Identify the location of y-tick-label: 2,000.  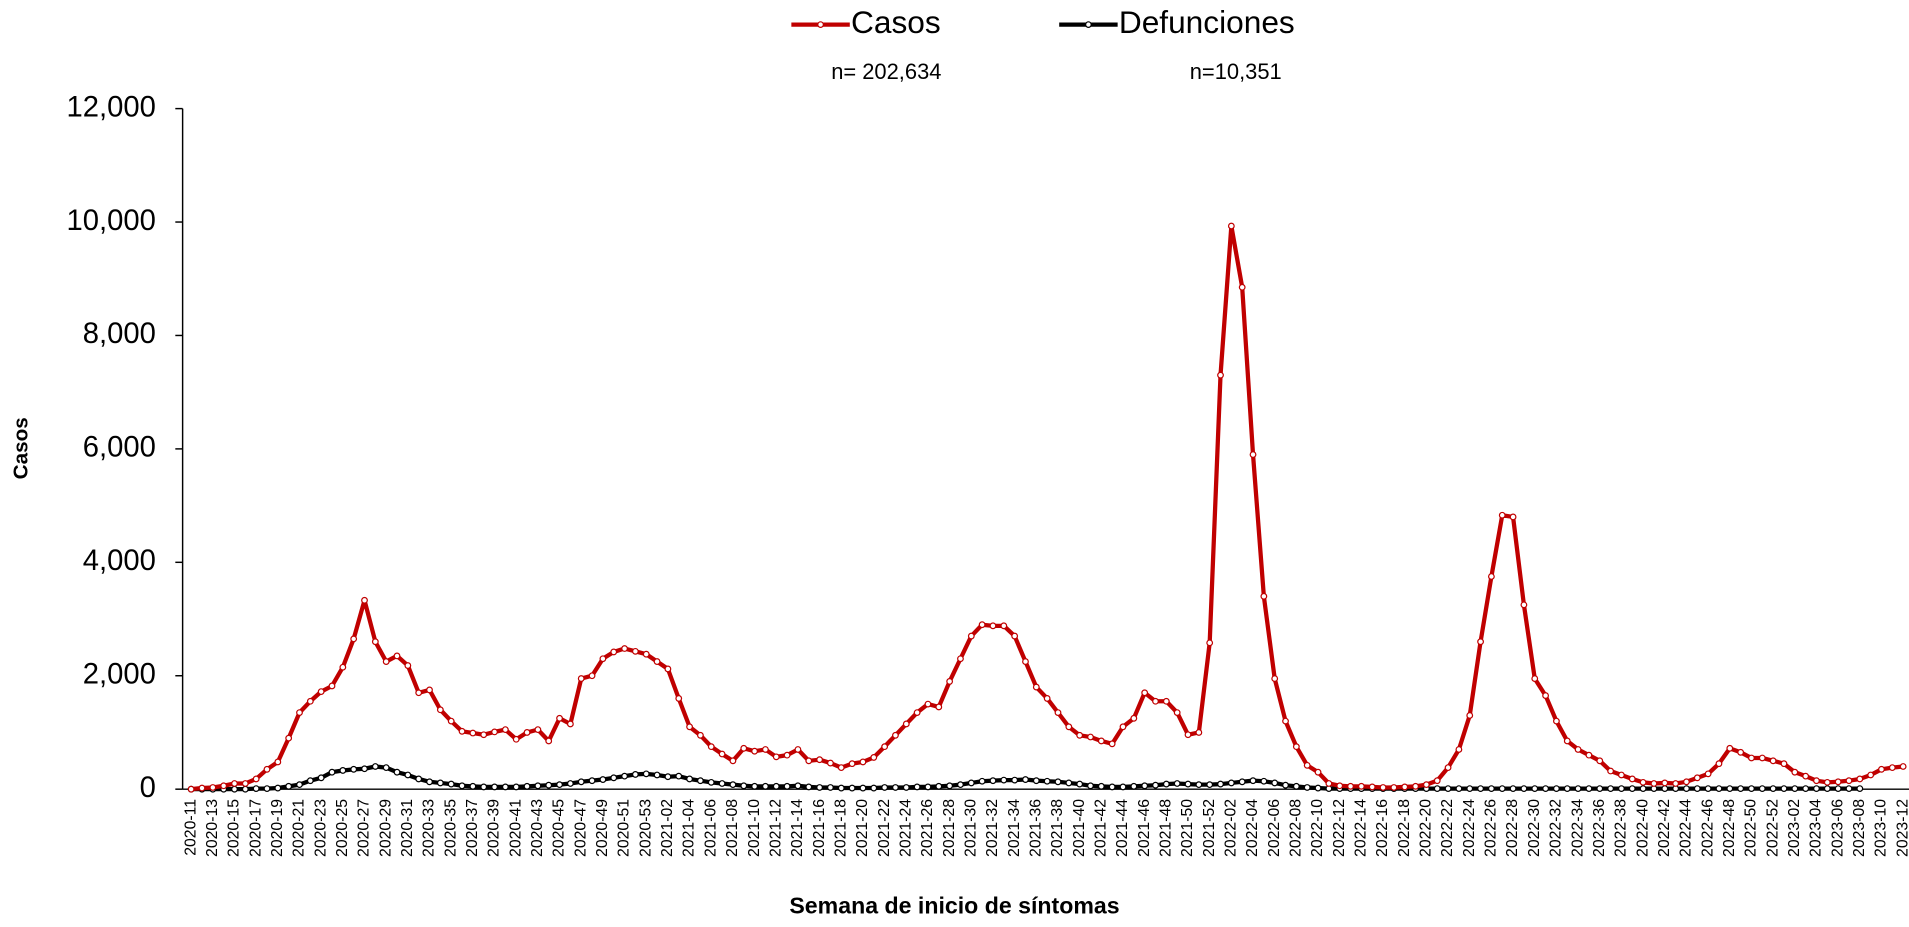
(119, 674).